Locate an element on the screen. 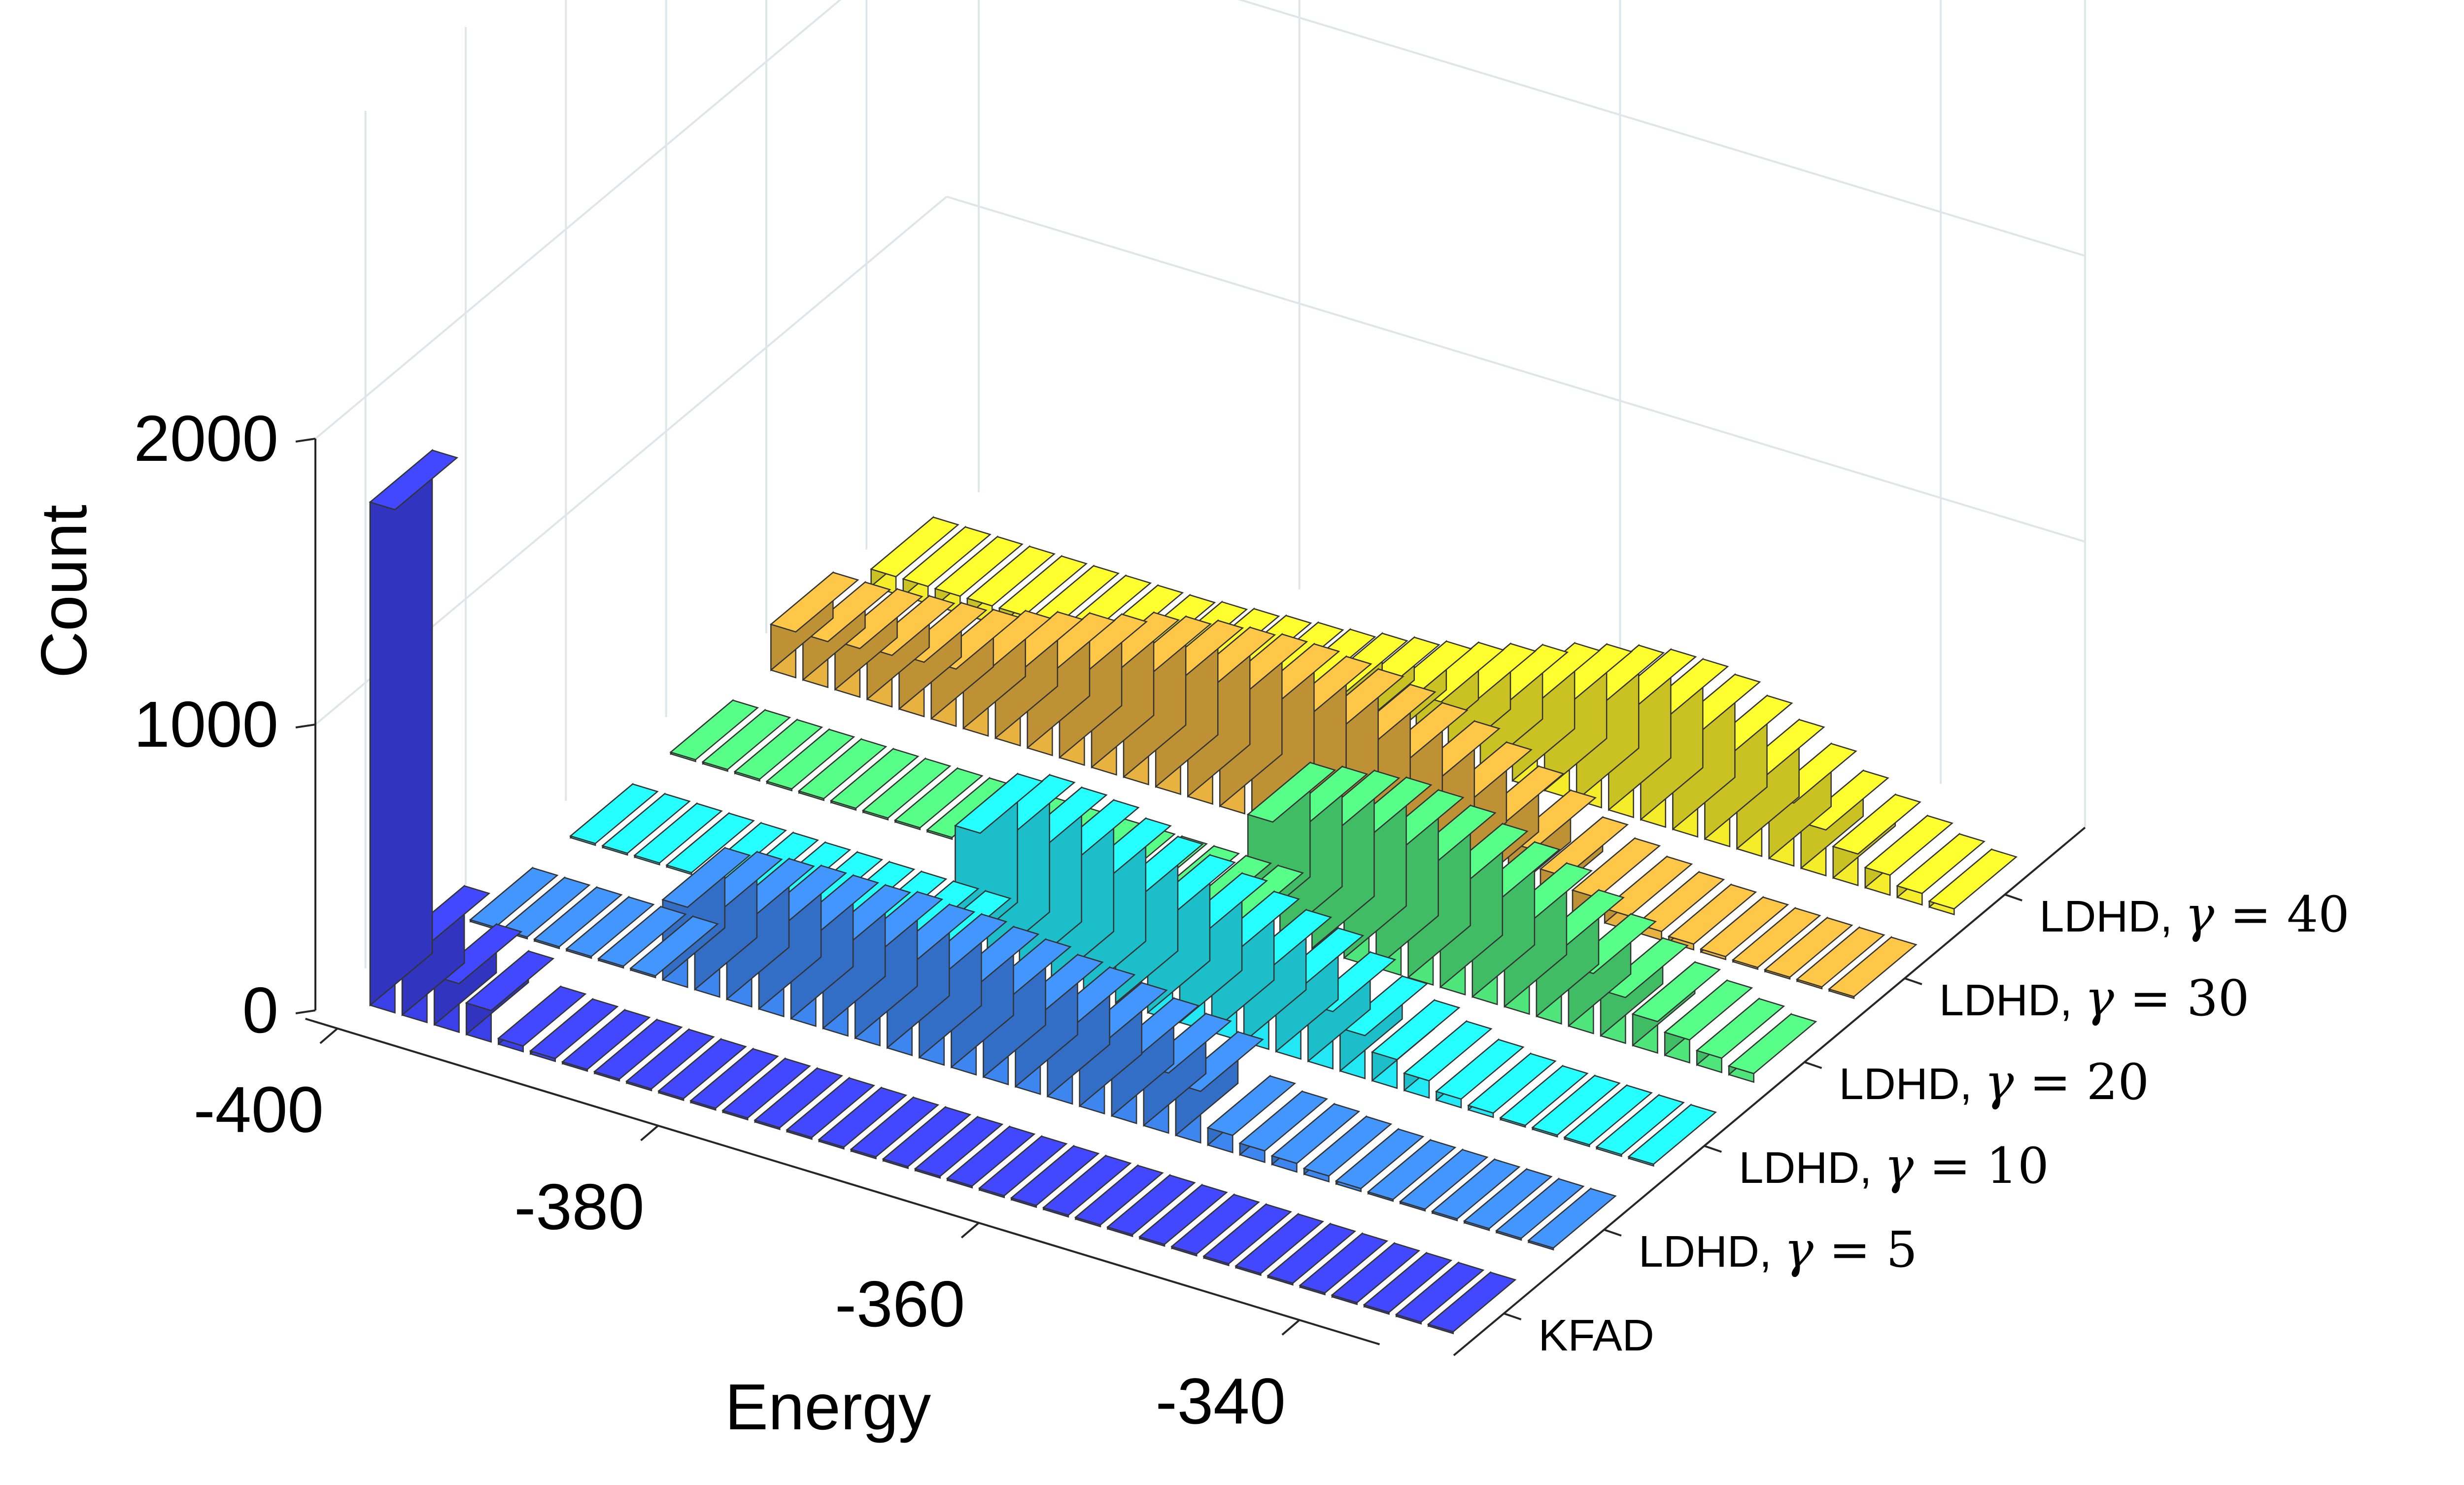 The image size is (2464, 1485). series-gamma-value: 20 is located at coordinates (2118, 1082).